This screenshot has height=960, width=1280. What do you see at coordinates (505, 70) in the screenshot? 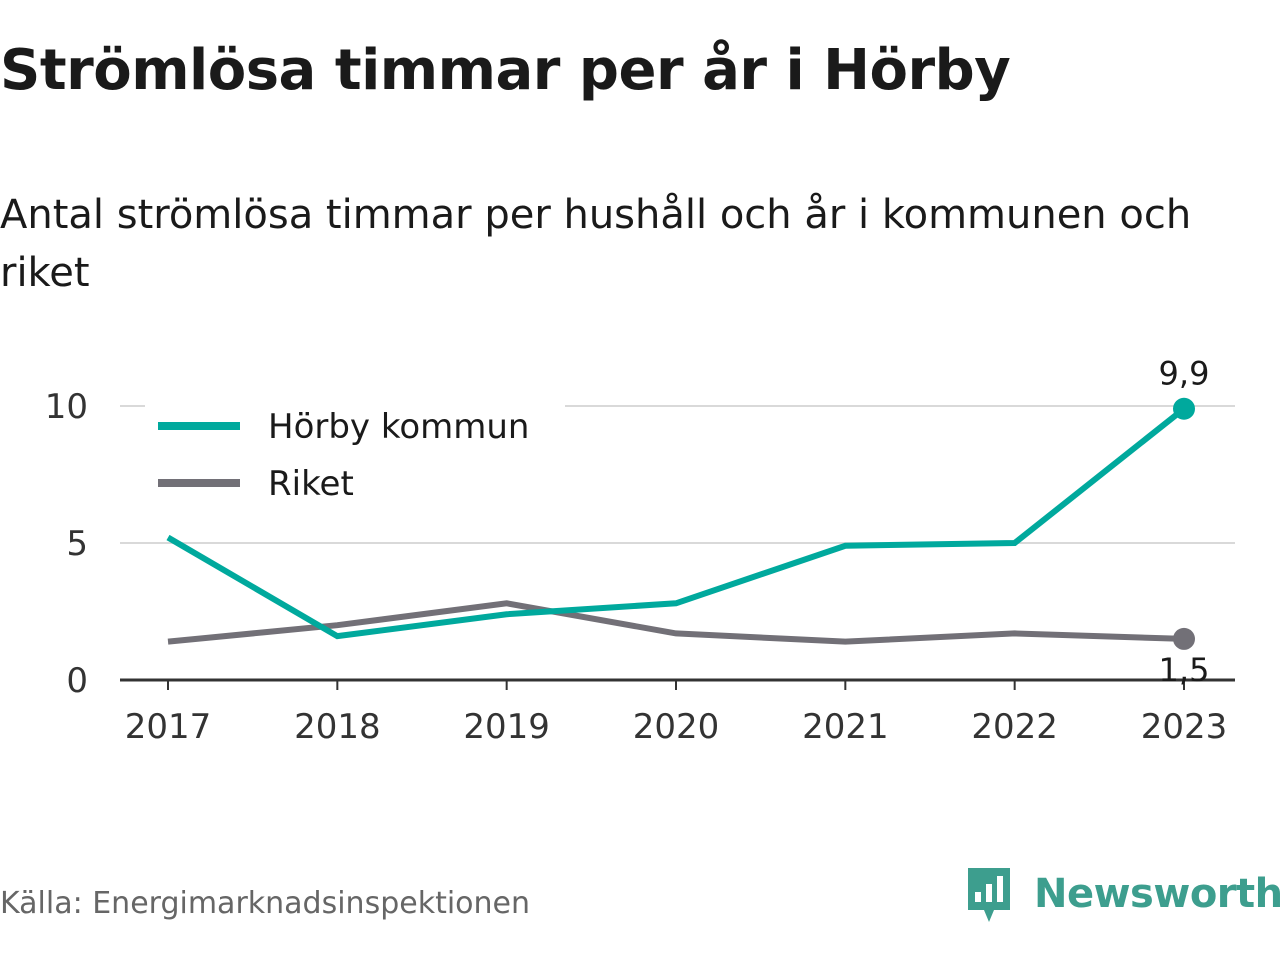
I see `chart-title: Strömlösa timmar per år i Hörby` at bounding box center [505, 70].